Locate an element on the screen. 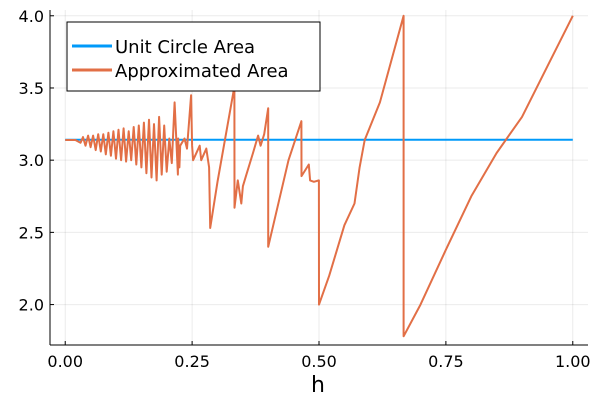 This screenshot has width=600, height=400. legend-label-0: Unit Circle Area is located at coordinates (185, 47).